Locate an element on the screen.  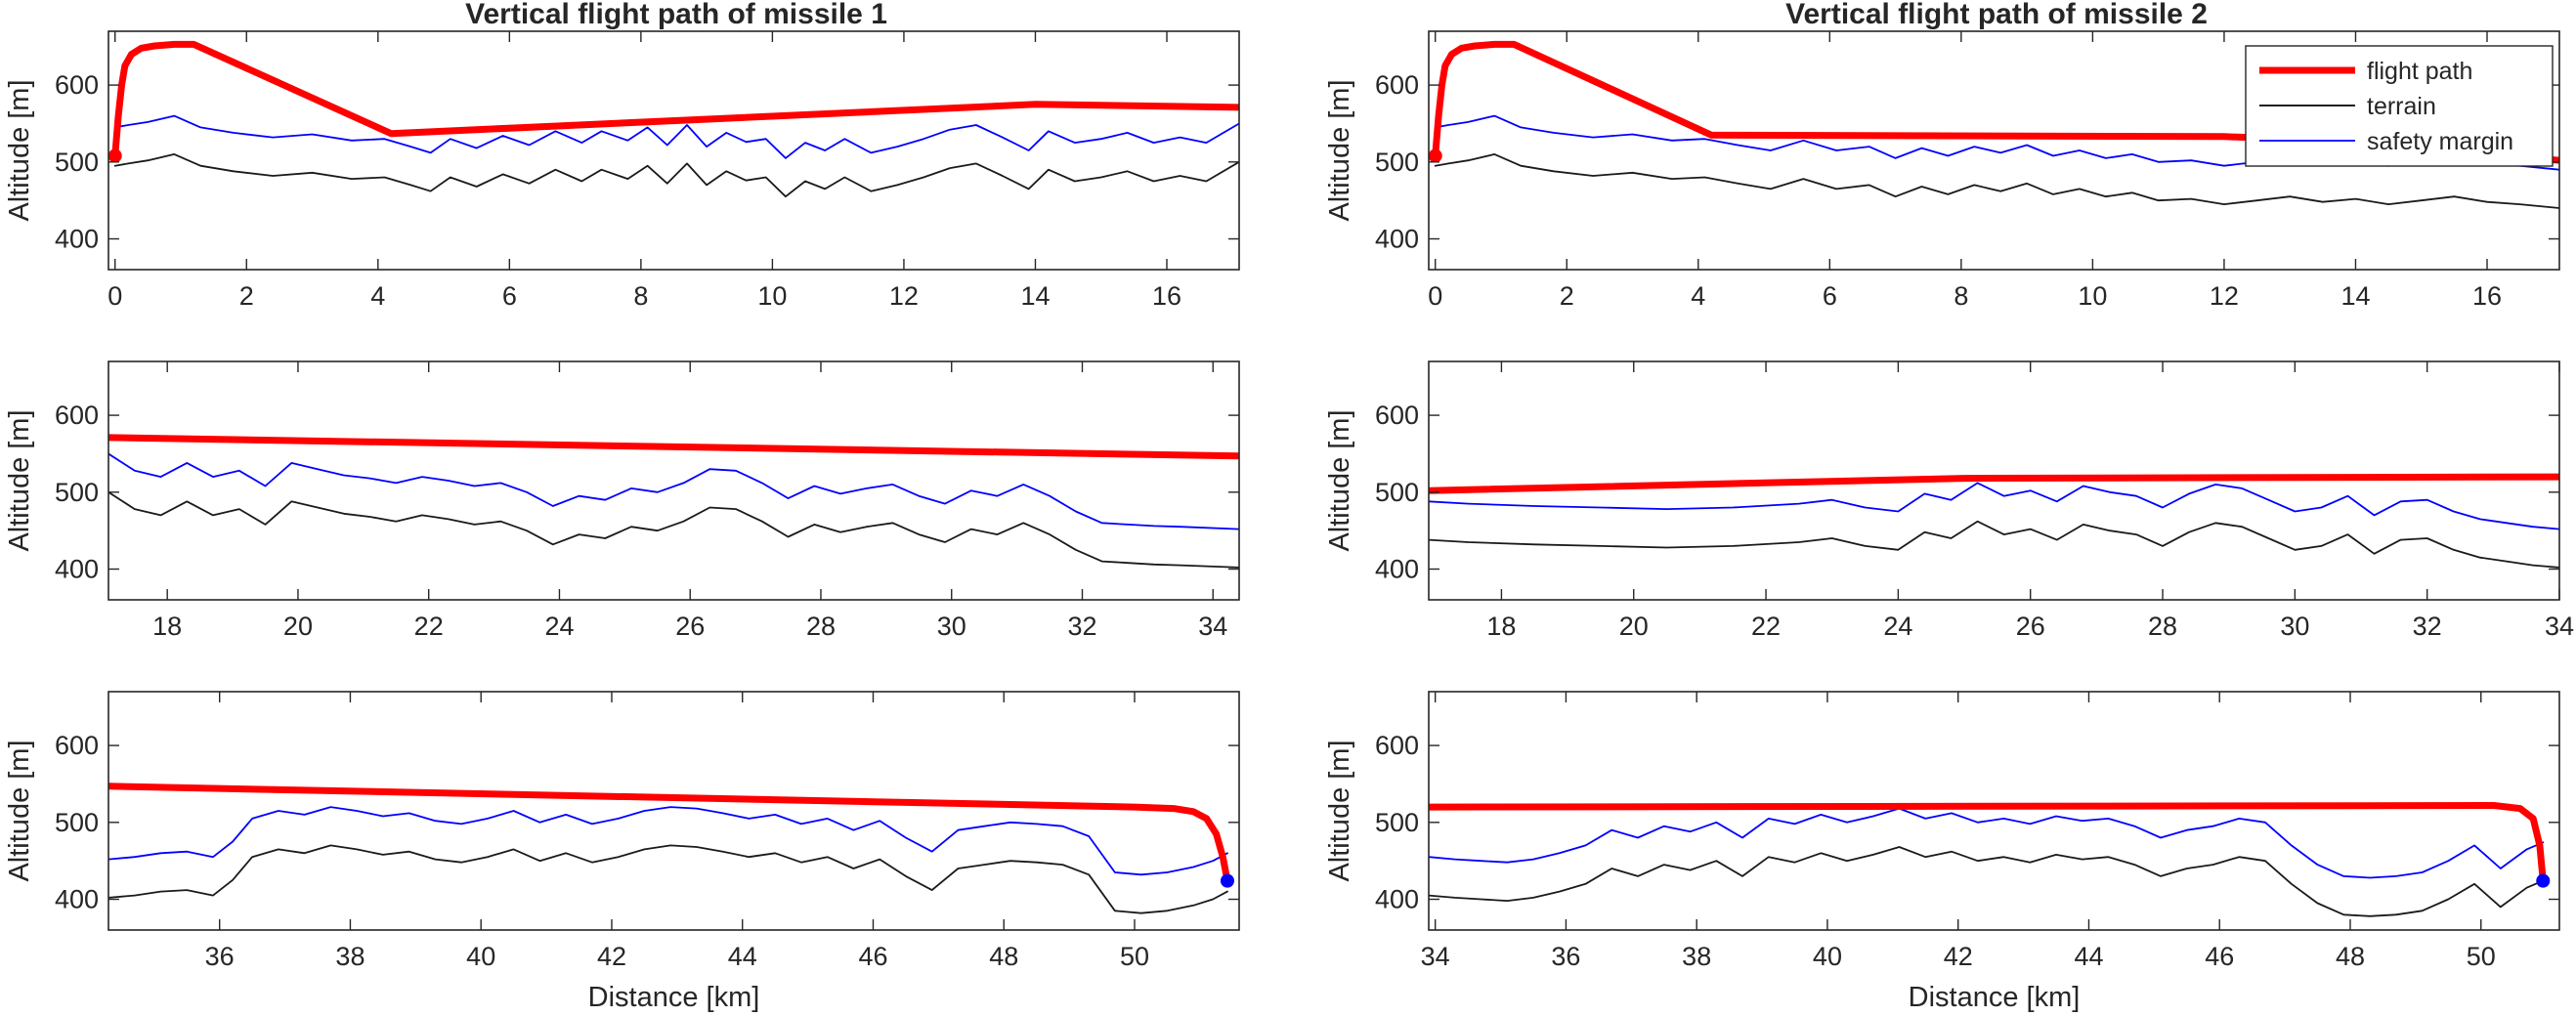
legend-label: terrain is located at coordinates (2402, 106).